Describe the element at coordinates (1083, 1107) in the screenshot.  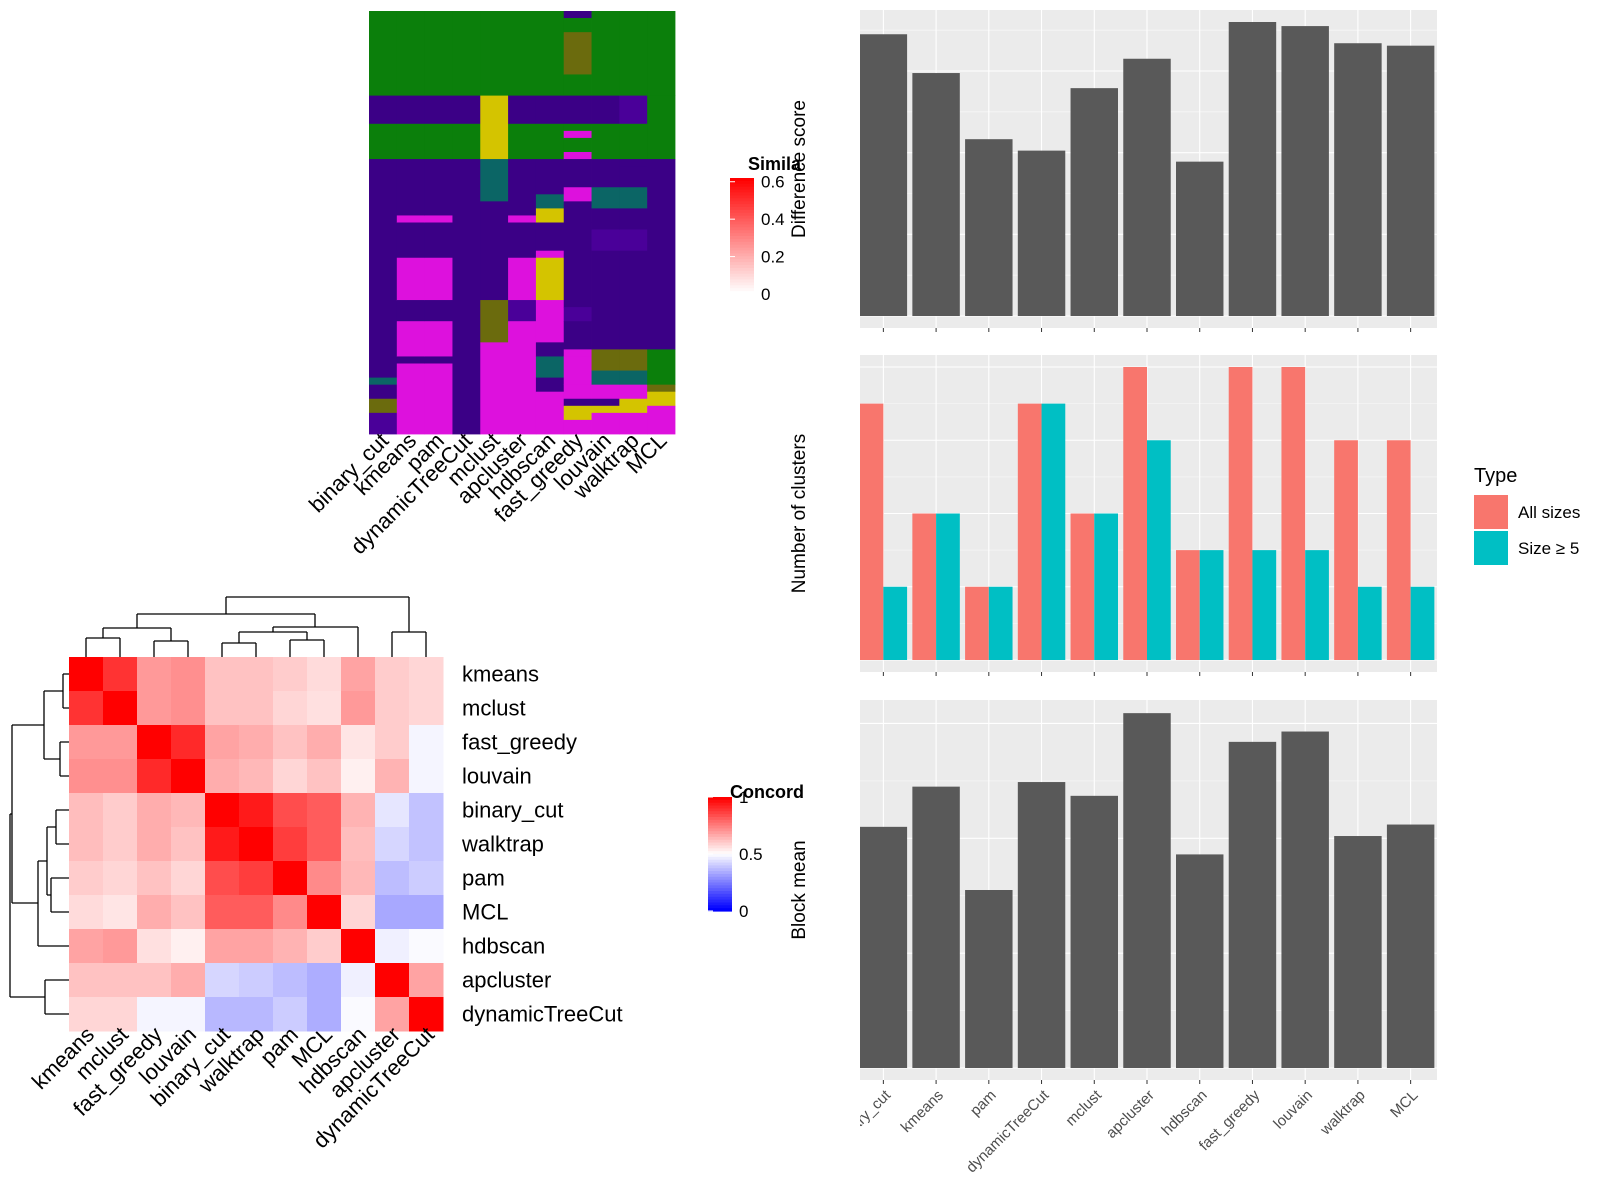
I see `x-tick-label: mclust` at that location.